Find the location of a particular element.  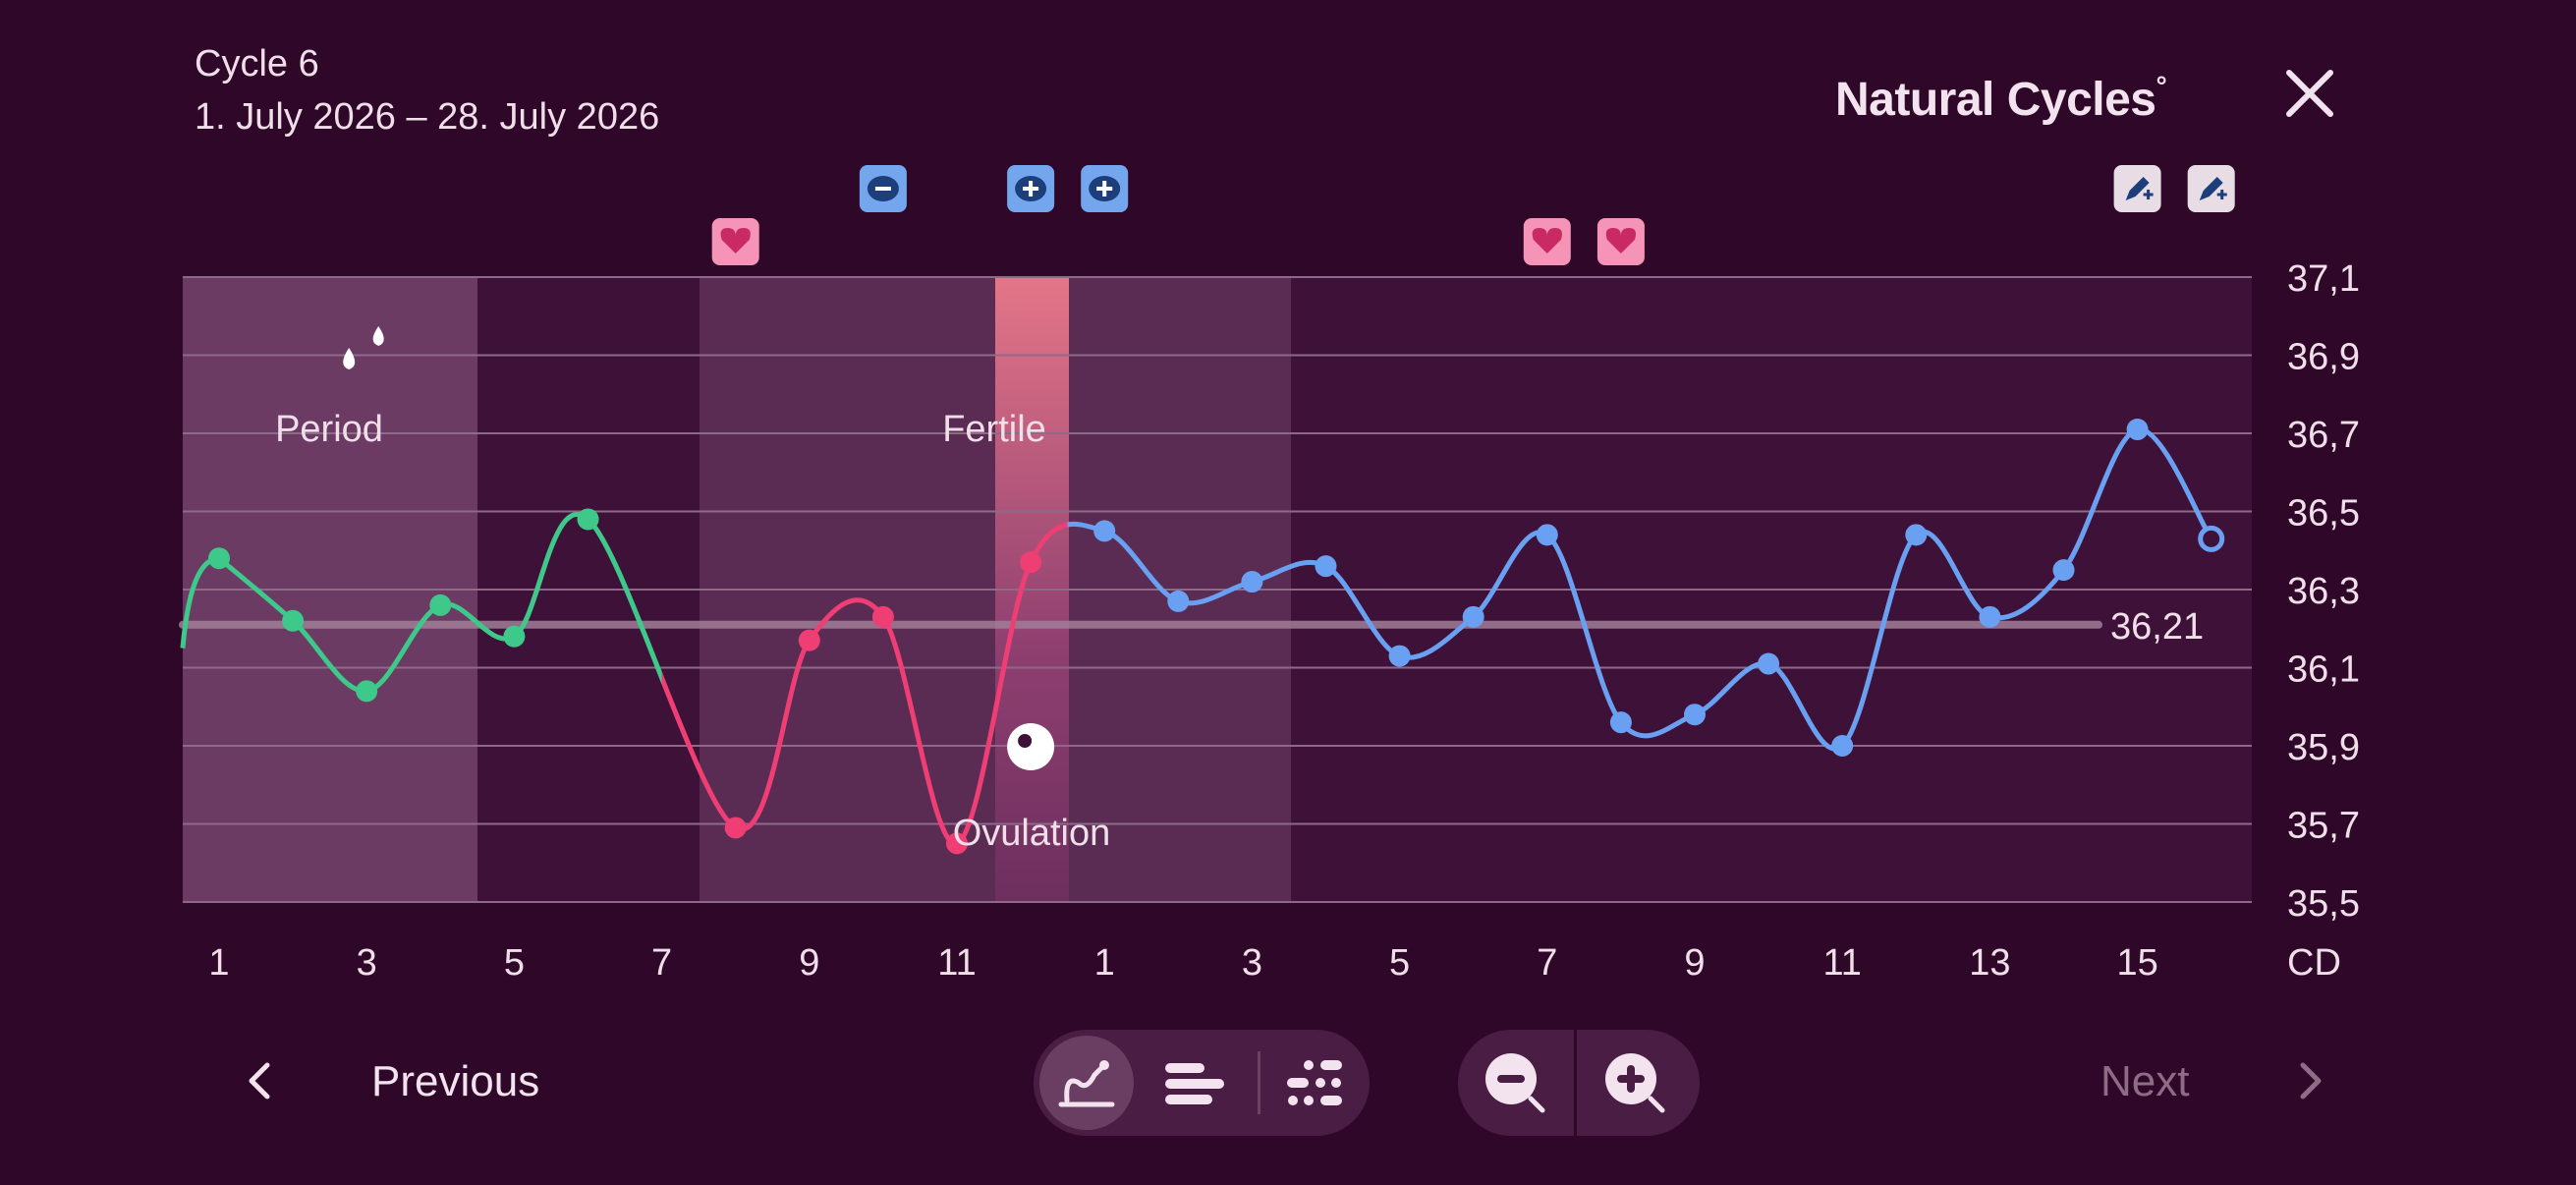

dots-icon is located at coordinates (1314, 1083).